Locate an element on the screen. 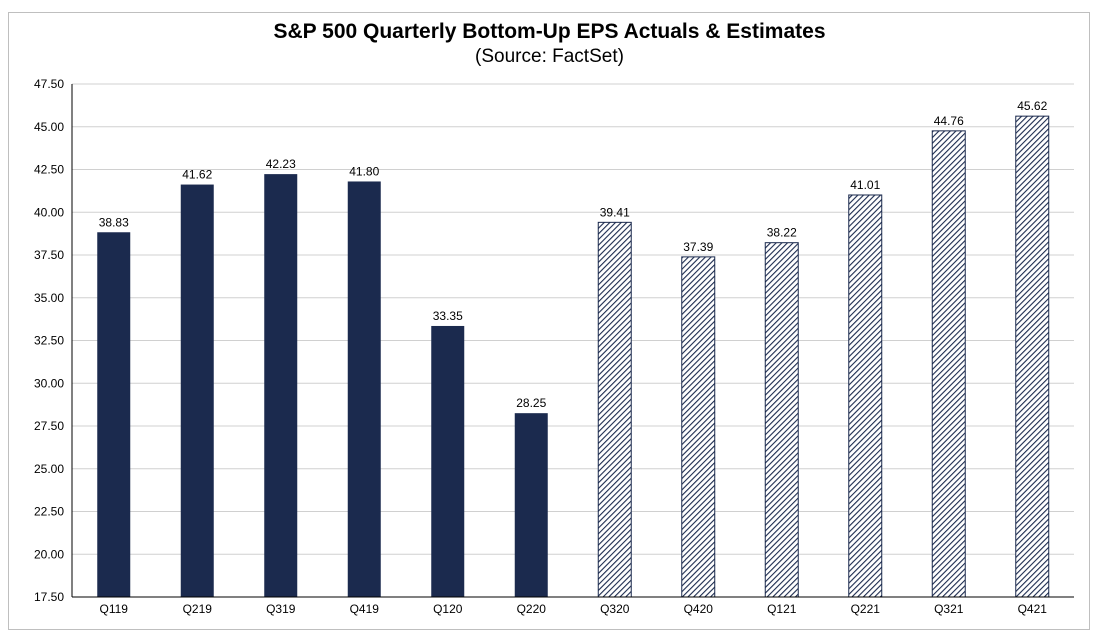  chart-subtitle: (Source: FactSet) is located at coordinates (549, 56).